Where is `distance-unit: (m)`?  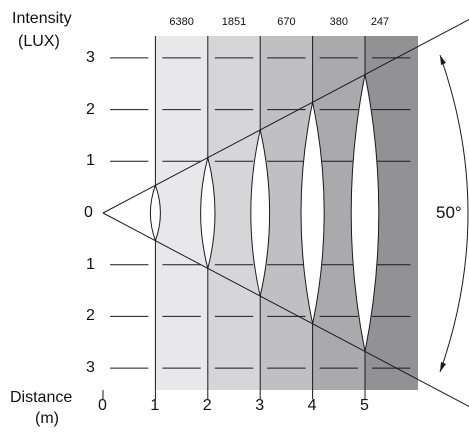 distance-unit: (m) is located at coordinates (47, 418).